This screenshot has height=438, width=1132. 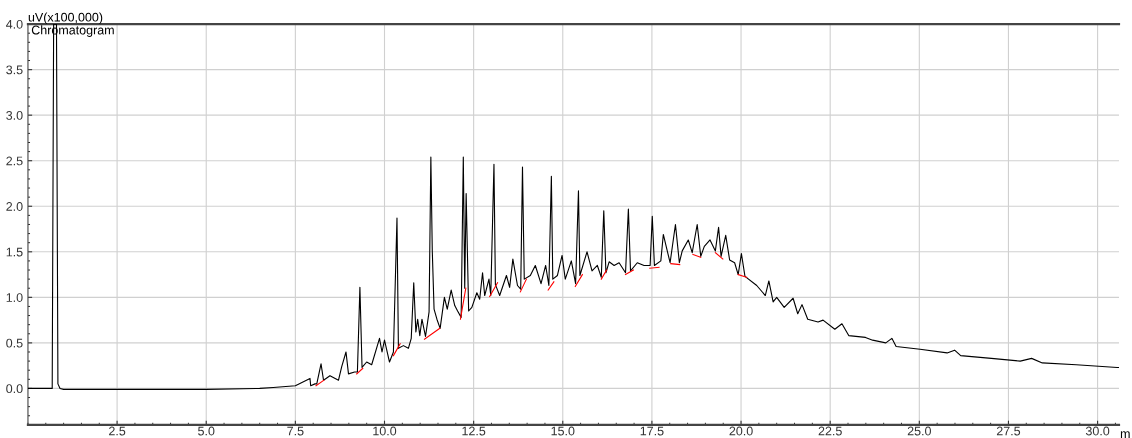 I want to click on y-tick-label: 0.5, so click(x=14, y=343).